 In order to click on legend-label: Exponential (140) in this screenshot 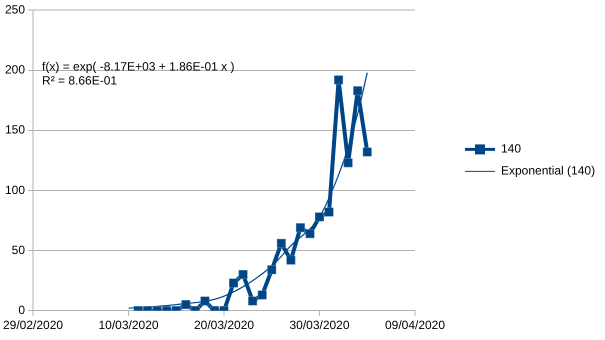, I will do `click(548, 171)`.